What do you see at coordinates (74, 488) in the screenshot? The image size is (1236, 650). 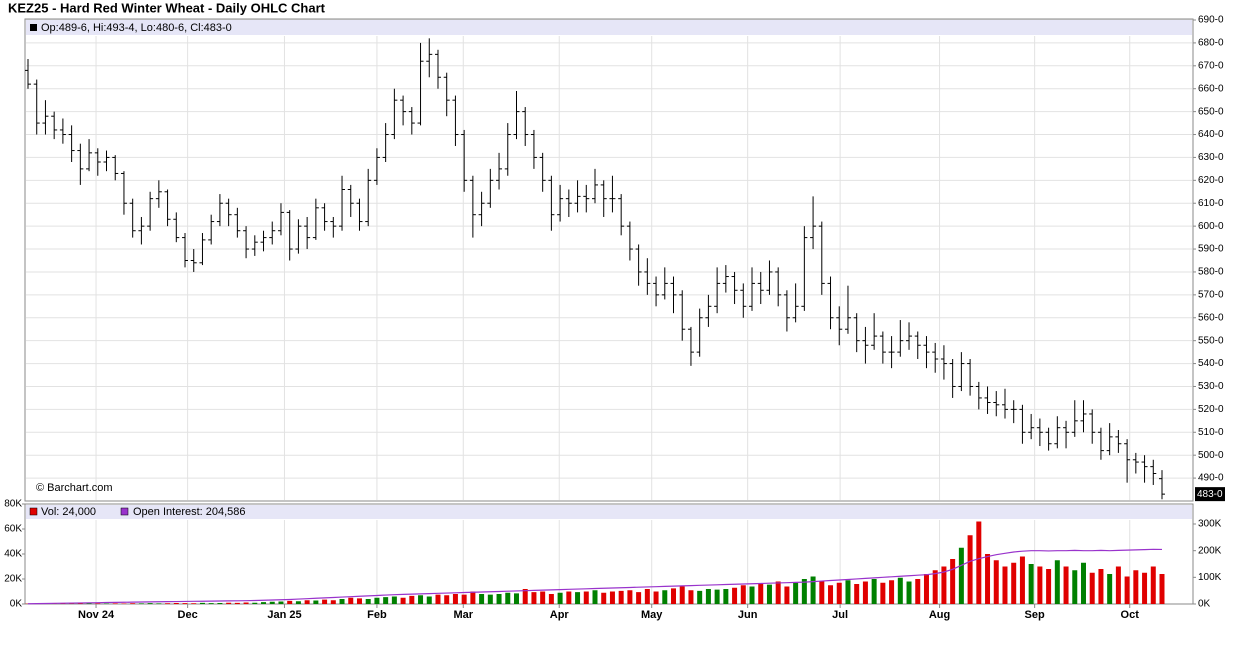 I see `watermark: © Barchart.com` at bounding box center [74, 488].